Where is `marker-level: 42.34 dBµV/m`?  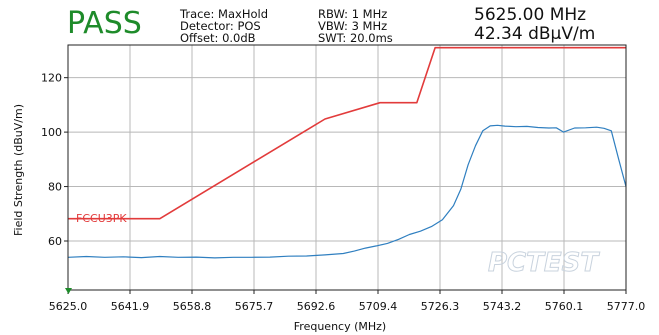
marker-level: 42.34 dBµV/m is located at coordinates (535, 34).